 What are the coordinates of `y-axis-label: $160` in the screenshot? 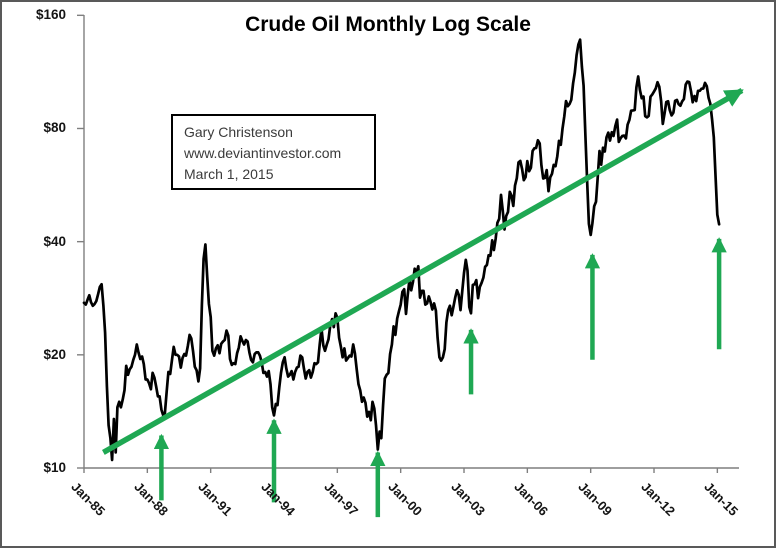 It's located at (50, 15).